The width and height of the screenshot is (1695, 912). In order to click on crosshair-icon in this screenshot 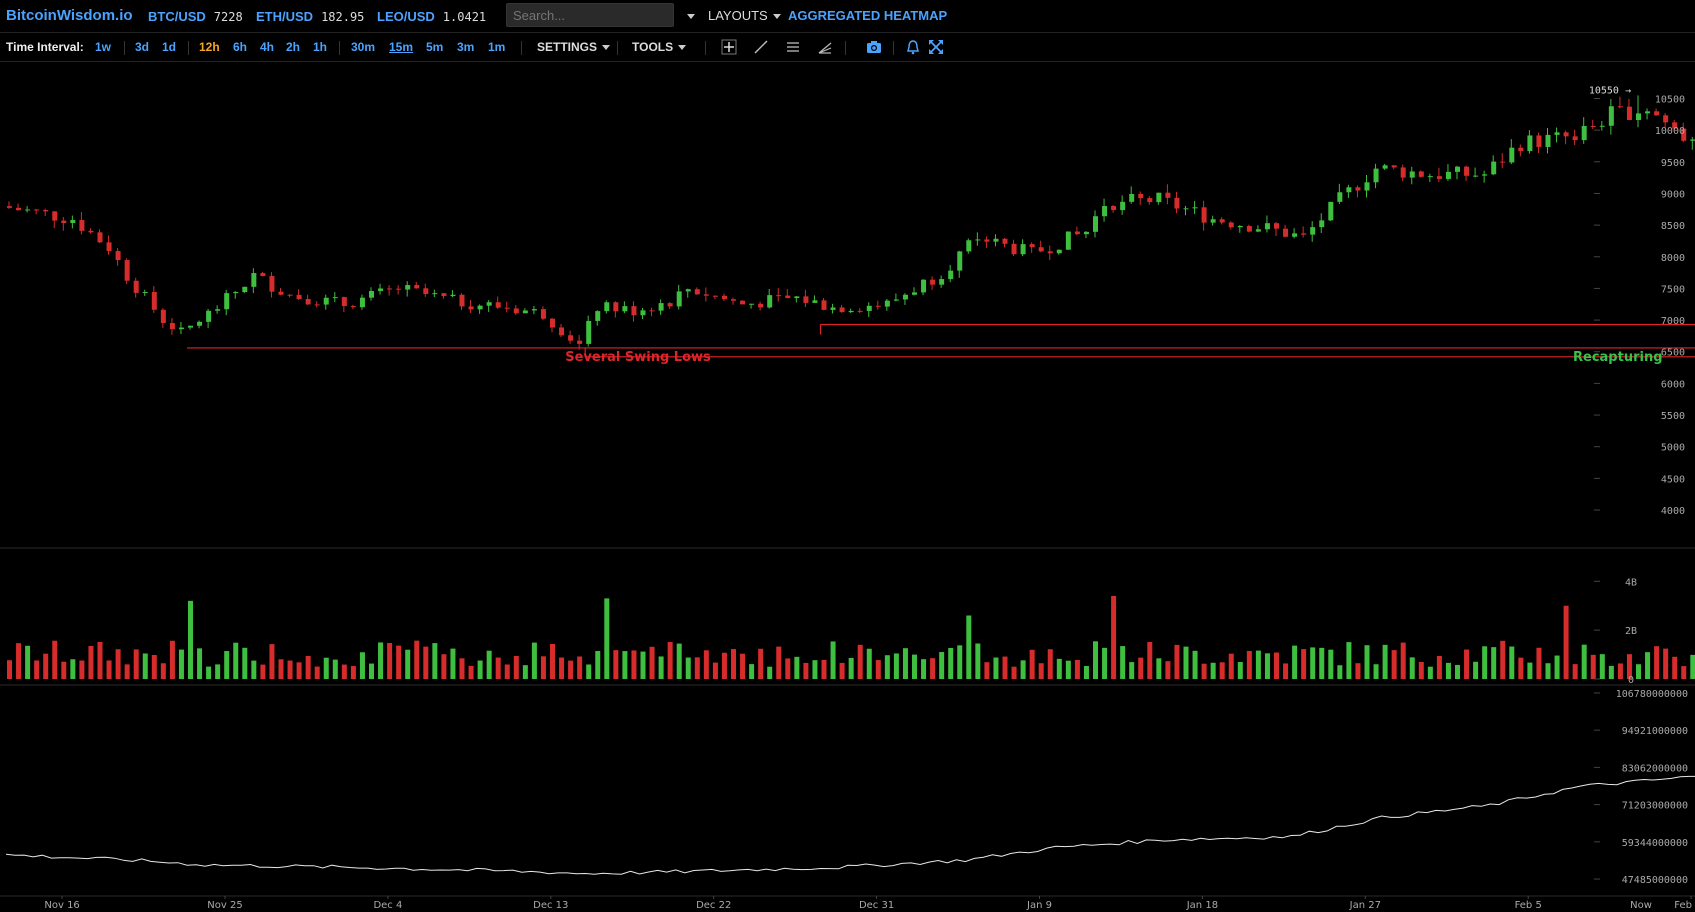, I will do `click(729, 47)`.